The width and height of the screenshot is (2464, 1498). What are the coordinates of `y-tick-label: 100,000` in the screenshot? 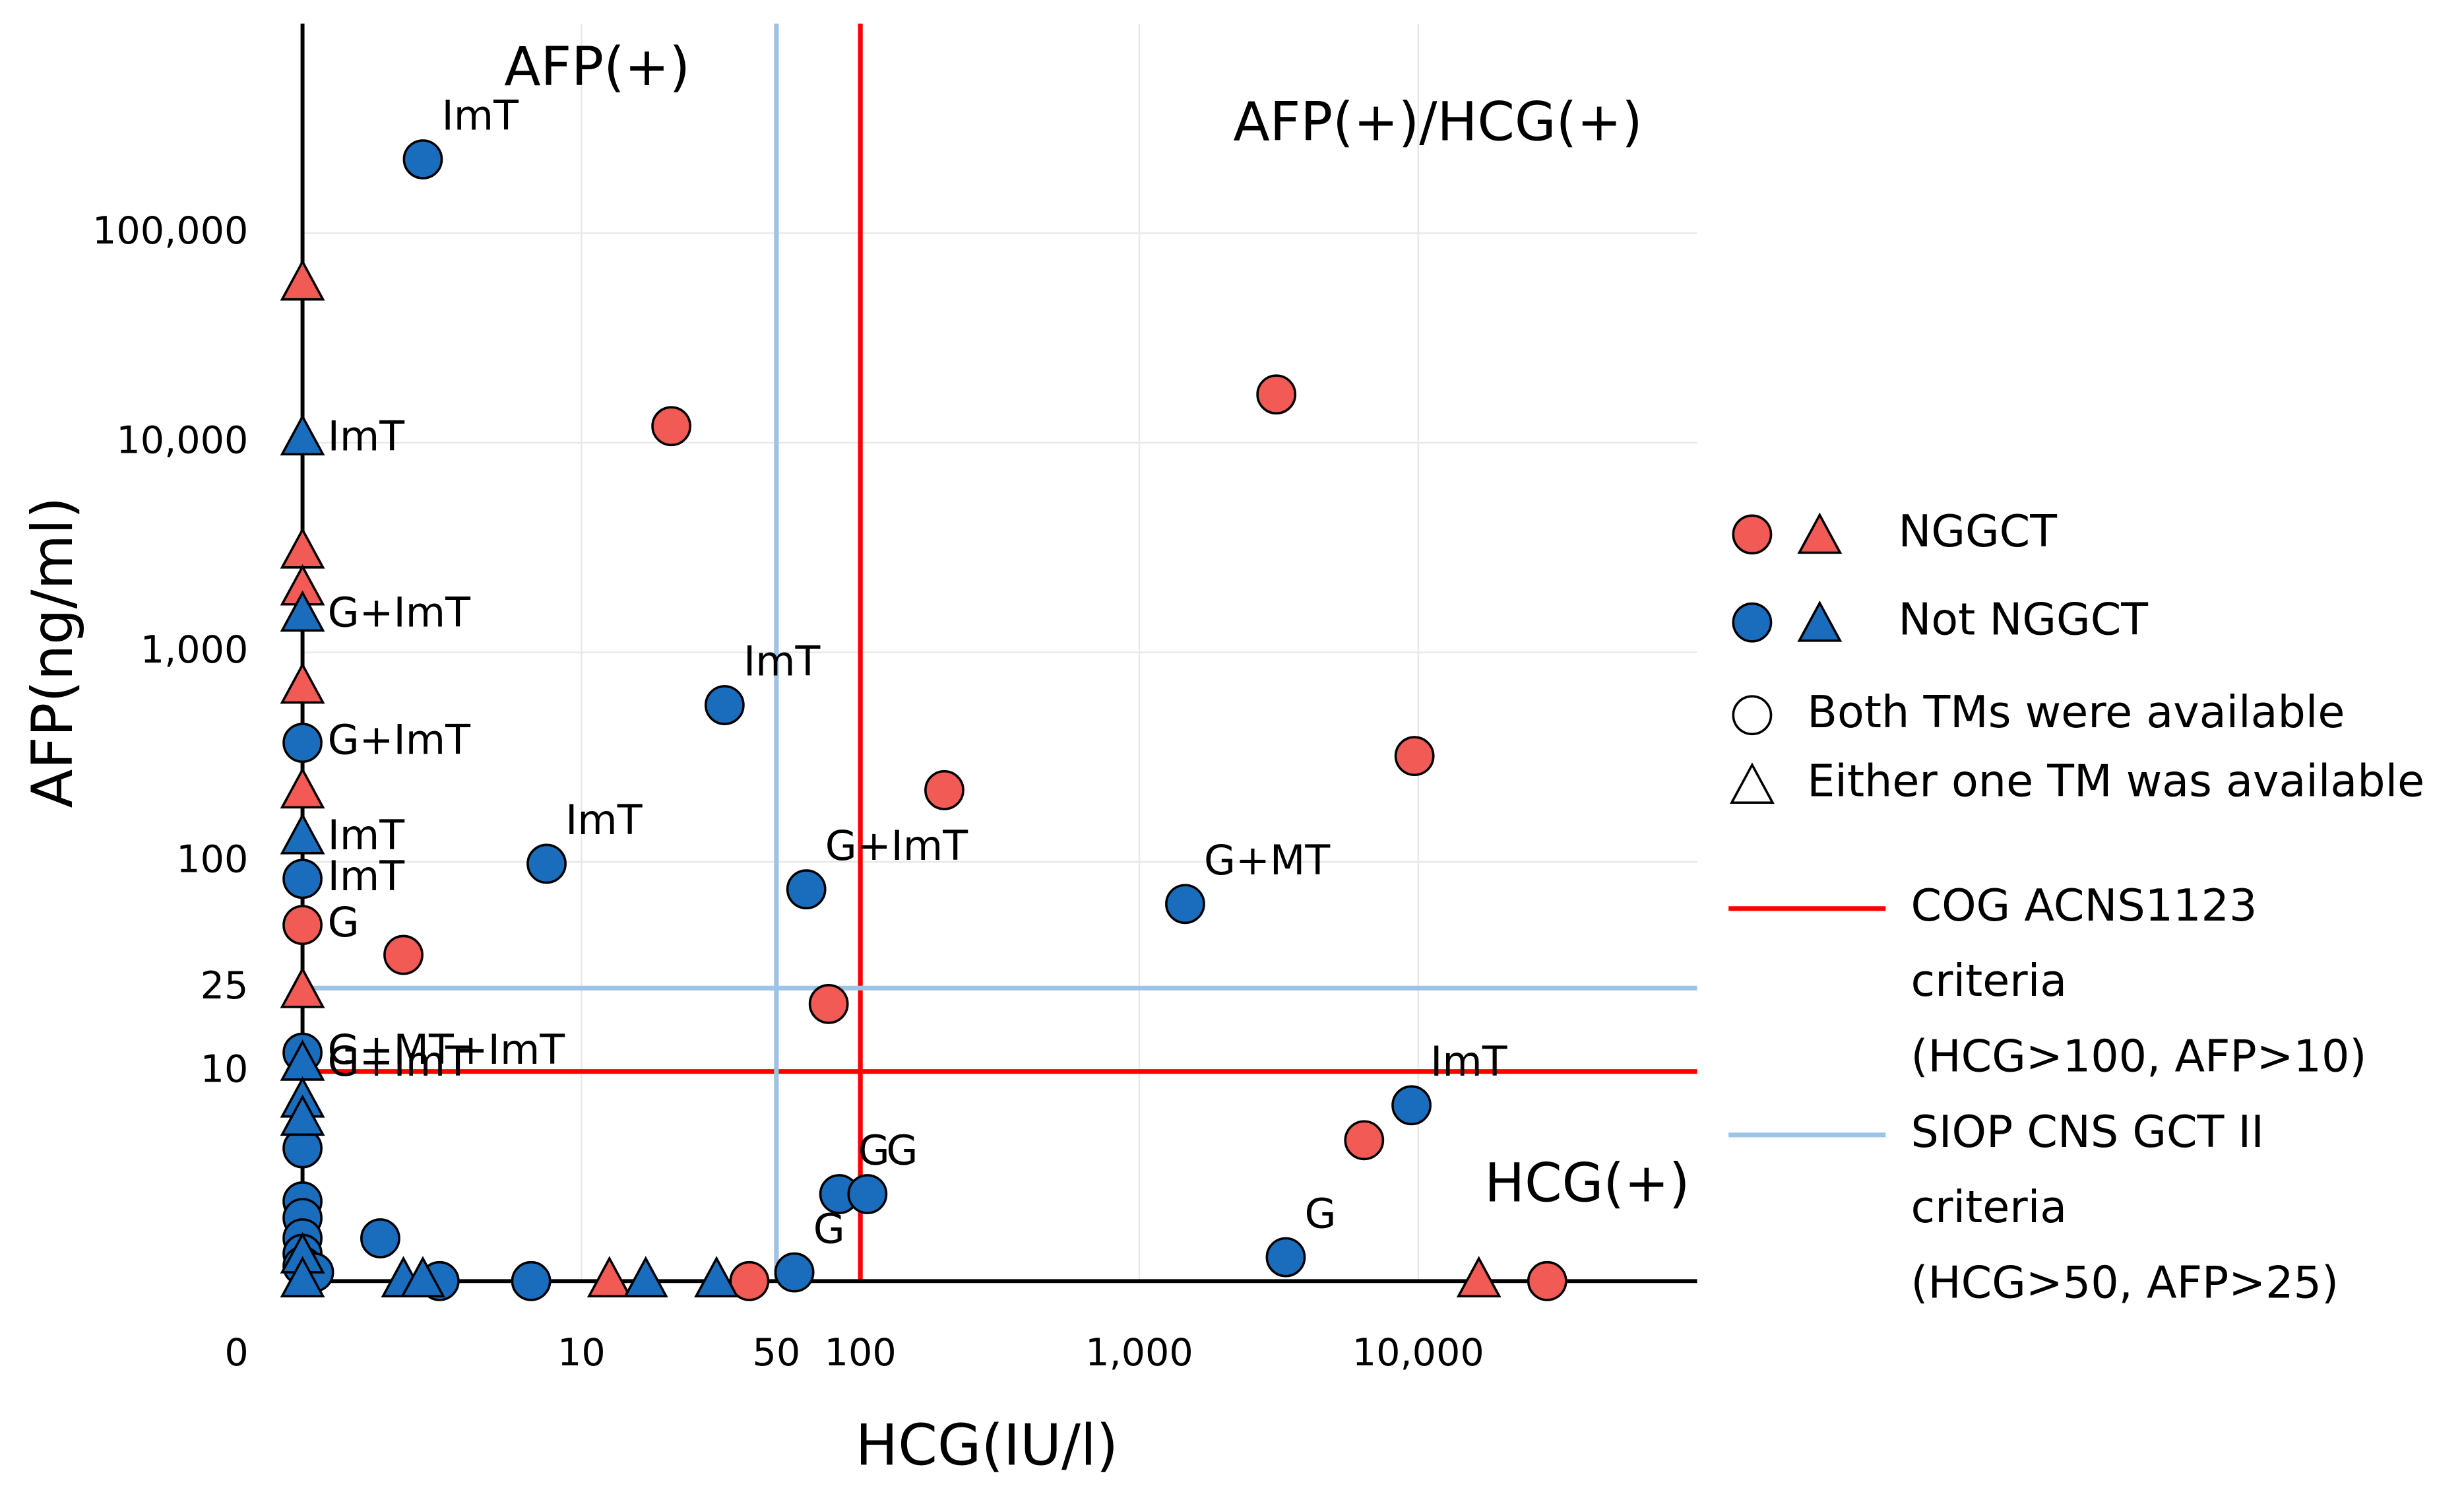 It's located at (170, 231).